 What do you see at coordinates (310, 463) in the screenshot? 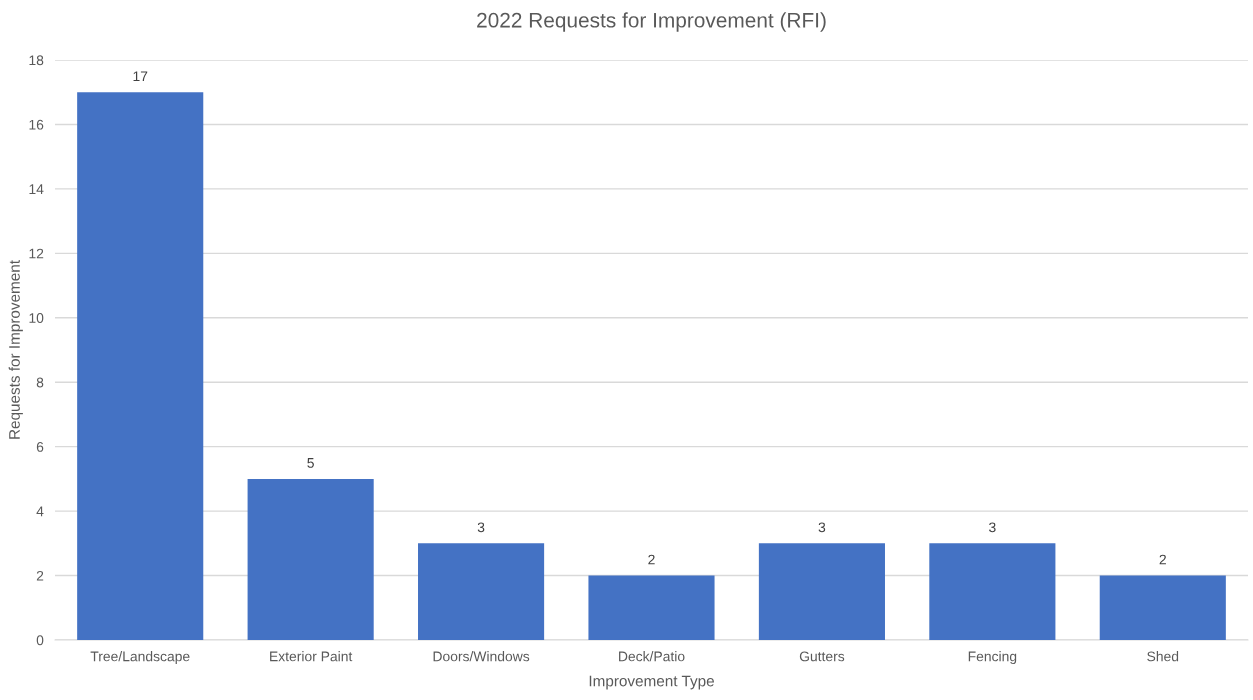
I see `data-label: 5` at bounding box center [310, 463].